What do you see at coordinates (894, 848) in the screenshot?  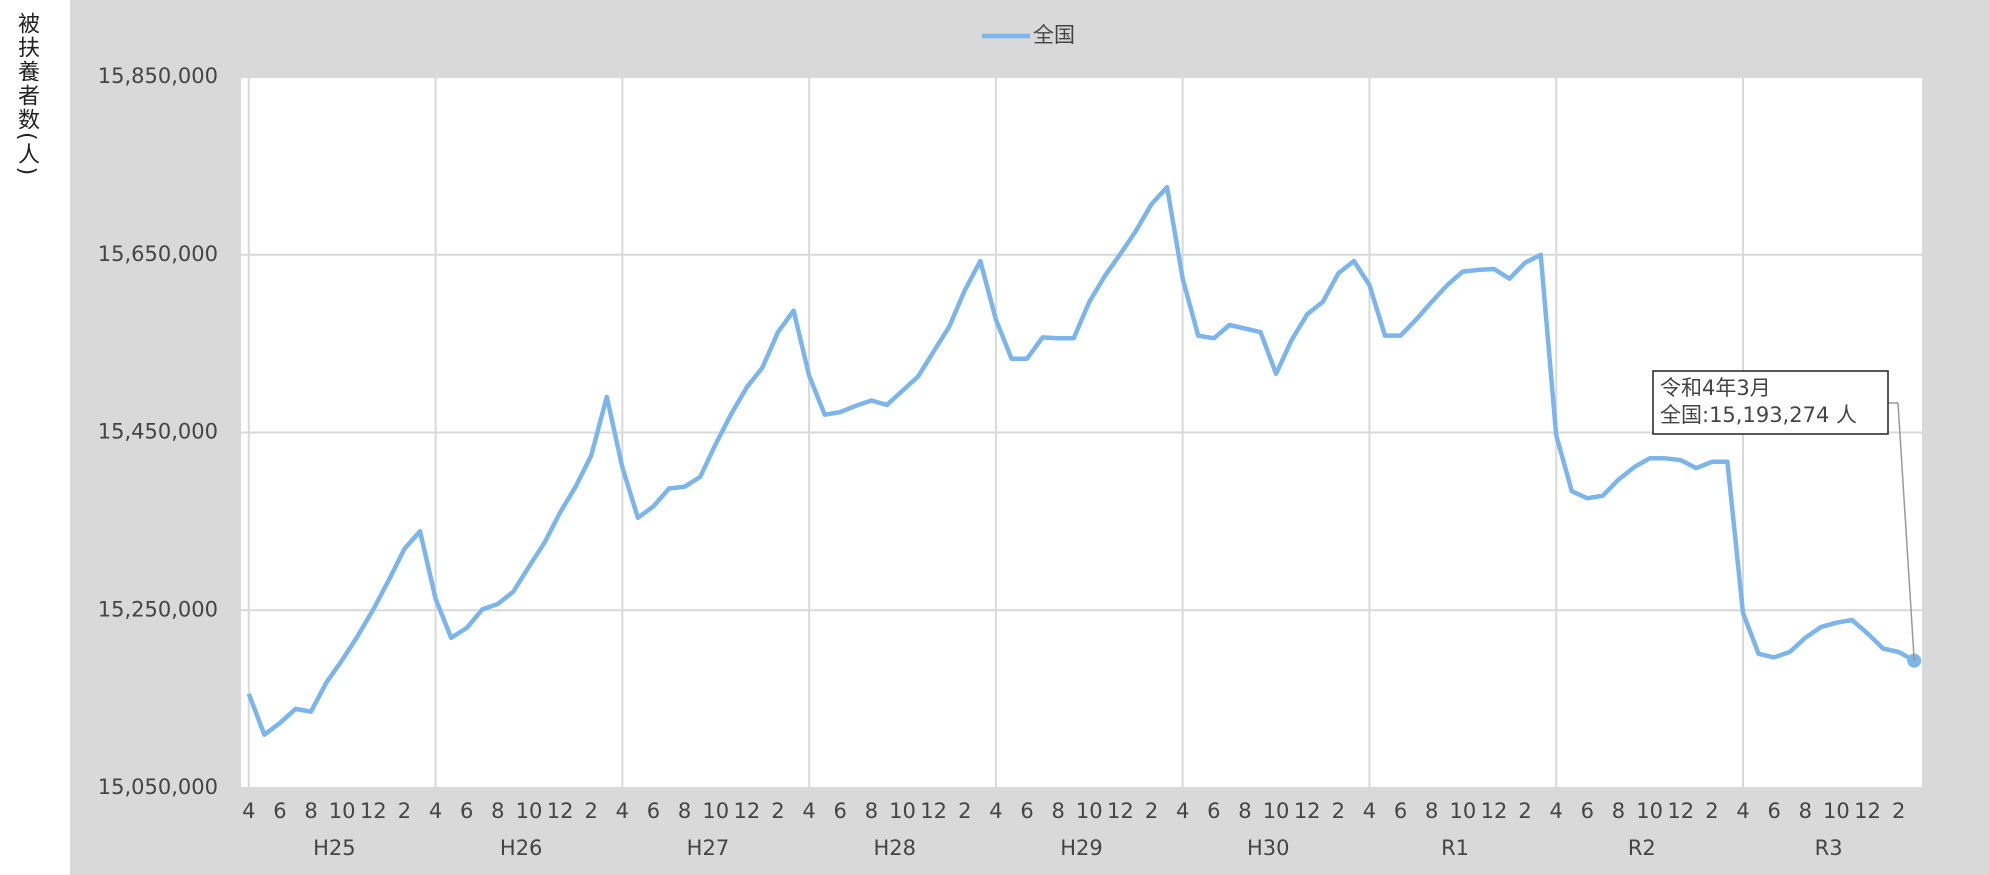 I see `x-group-label: H28` at bounding box center [894, 848].